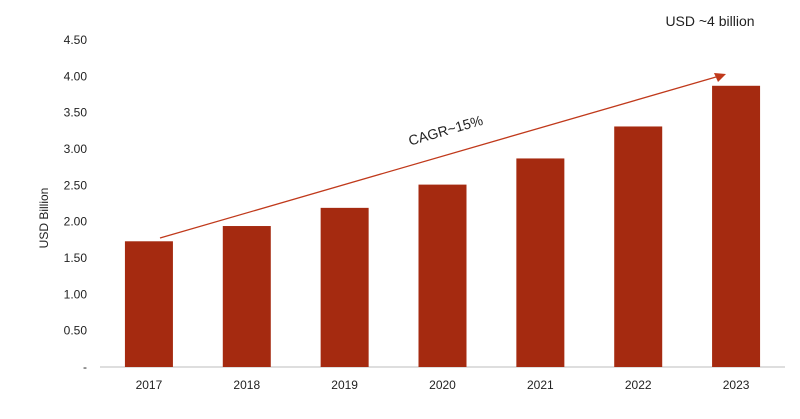  I want to click on x-tick-label: 2019, so click(344, 385).